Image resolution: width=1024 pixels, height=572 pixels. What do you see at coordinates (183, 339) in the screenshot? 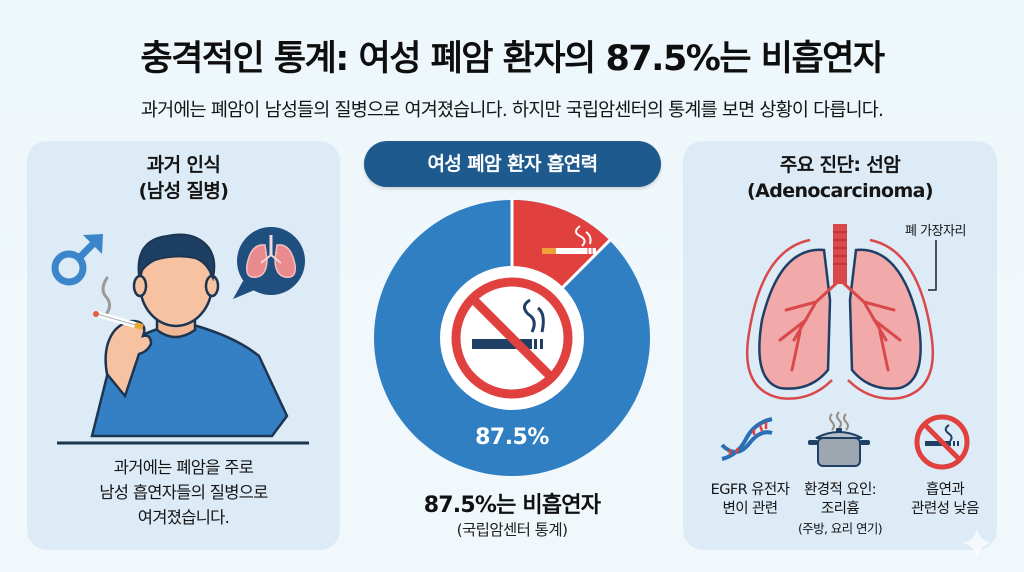
I see `man-smoking-illustration` at bounding box center [183, 339].